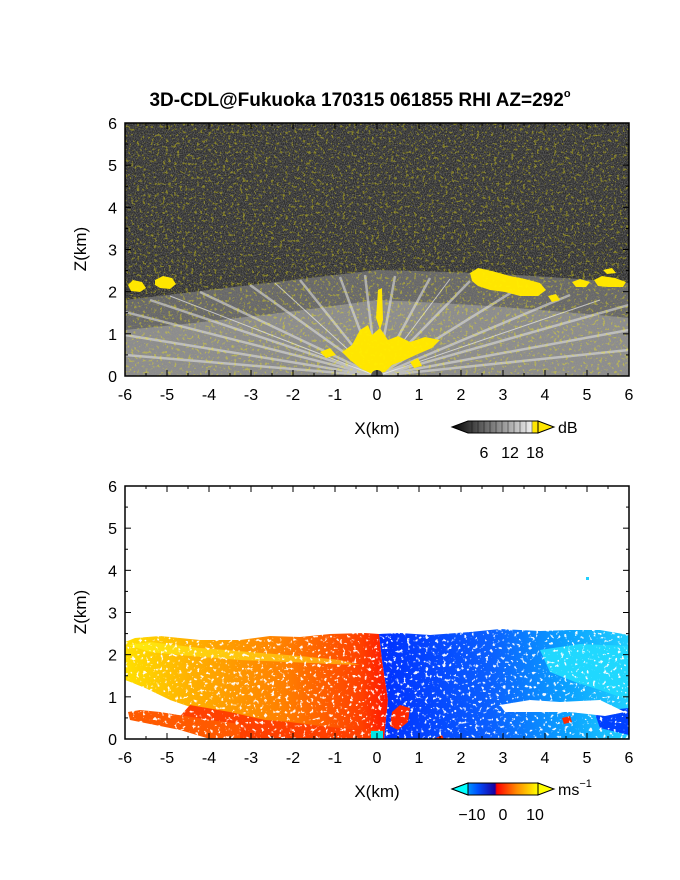 This screenshot has height=880, width=680. I want to click on velocity-colorbar-tick: 0, so click(503, 815).